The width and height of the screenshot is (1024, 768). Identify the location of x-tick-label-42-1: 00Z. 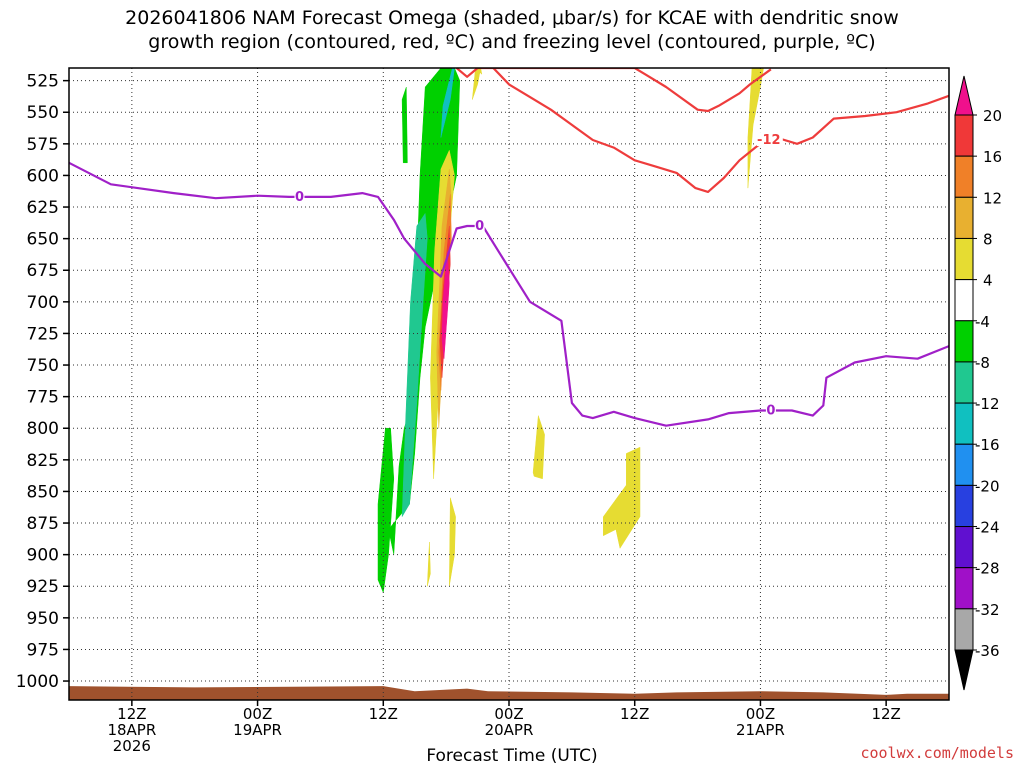
(508, 714).